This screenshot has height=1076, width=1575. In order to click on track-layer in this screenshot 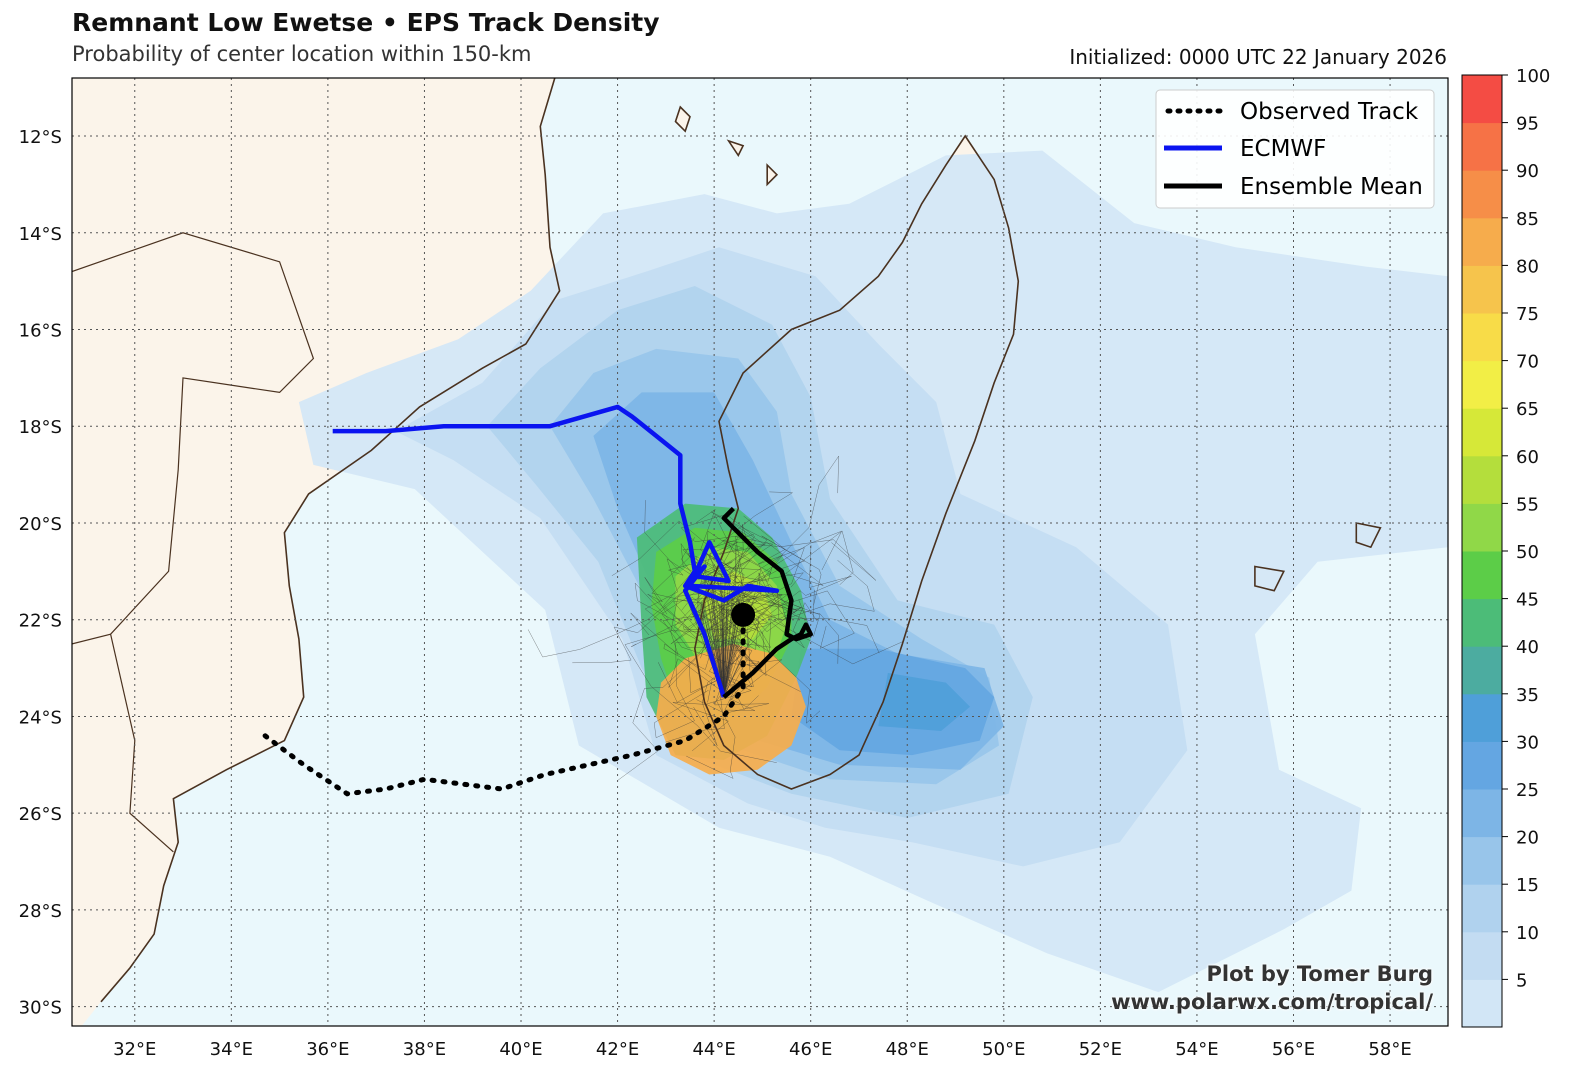, I will do `click(537, 600)`.